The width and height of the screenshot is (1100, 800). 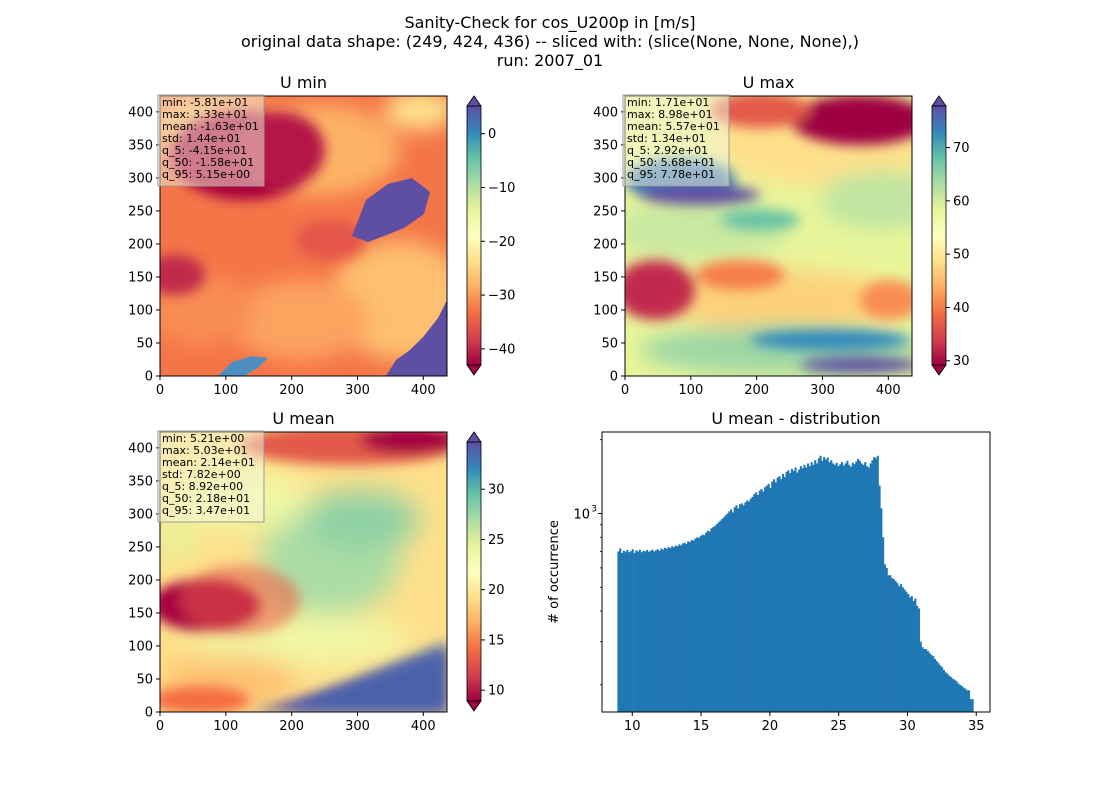 What do you see at coordinates (594, 510) in the screenshot?
I see `histogram-y-tick-exponent: 3` at bounding box center [594, 510].